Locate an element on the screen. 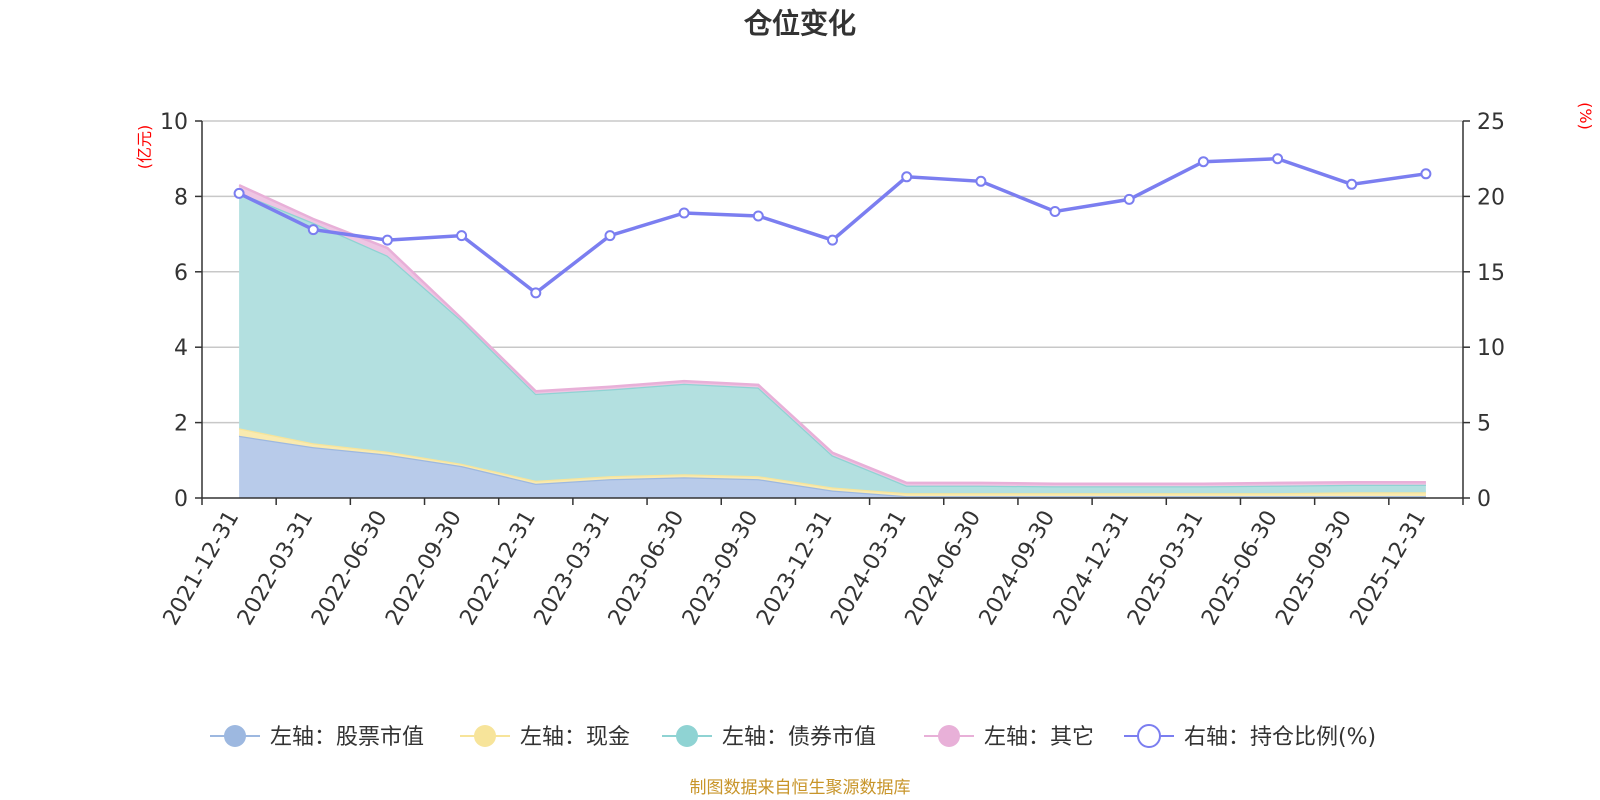 Image resolution: width=1600 pixels, height=800 pixels. x-tick-label: 2023-03-31 is located at coordinates (573, 568).